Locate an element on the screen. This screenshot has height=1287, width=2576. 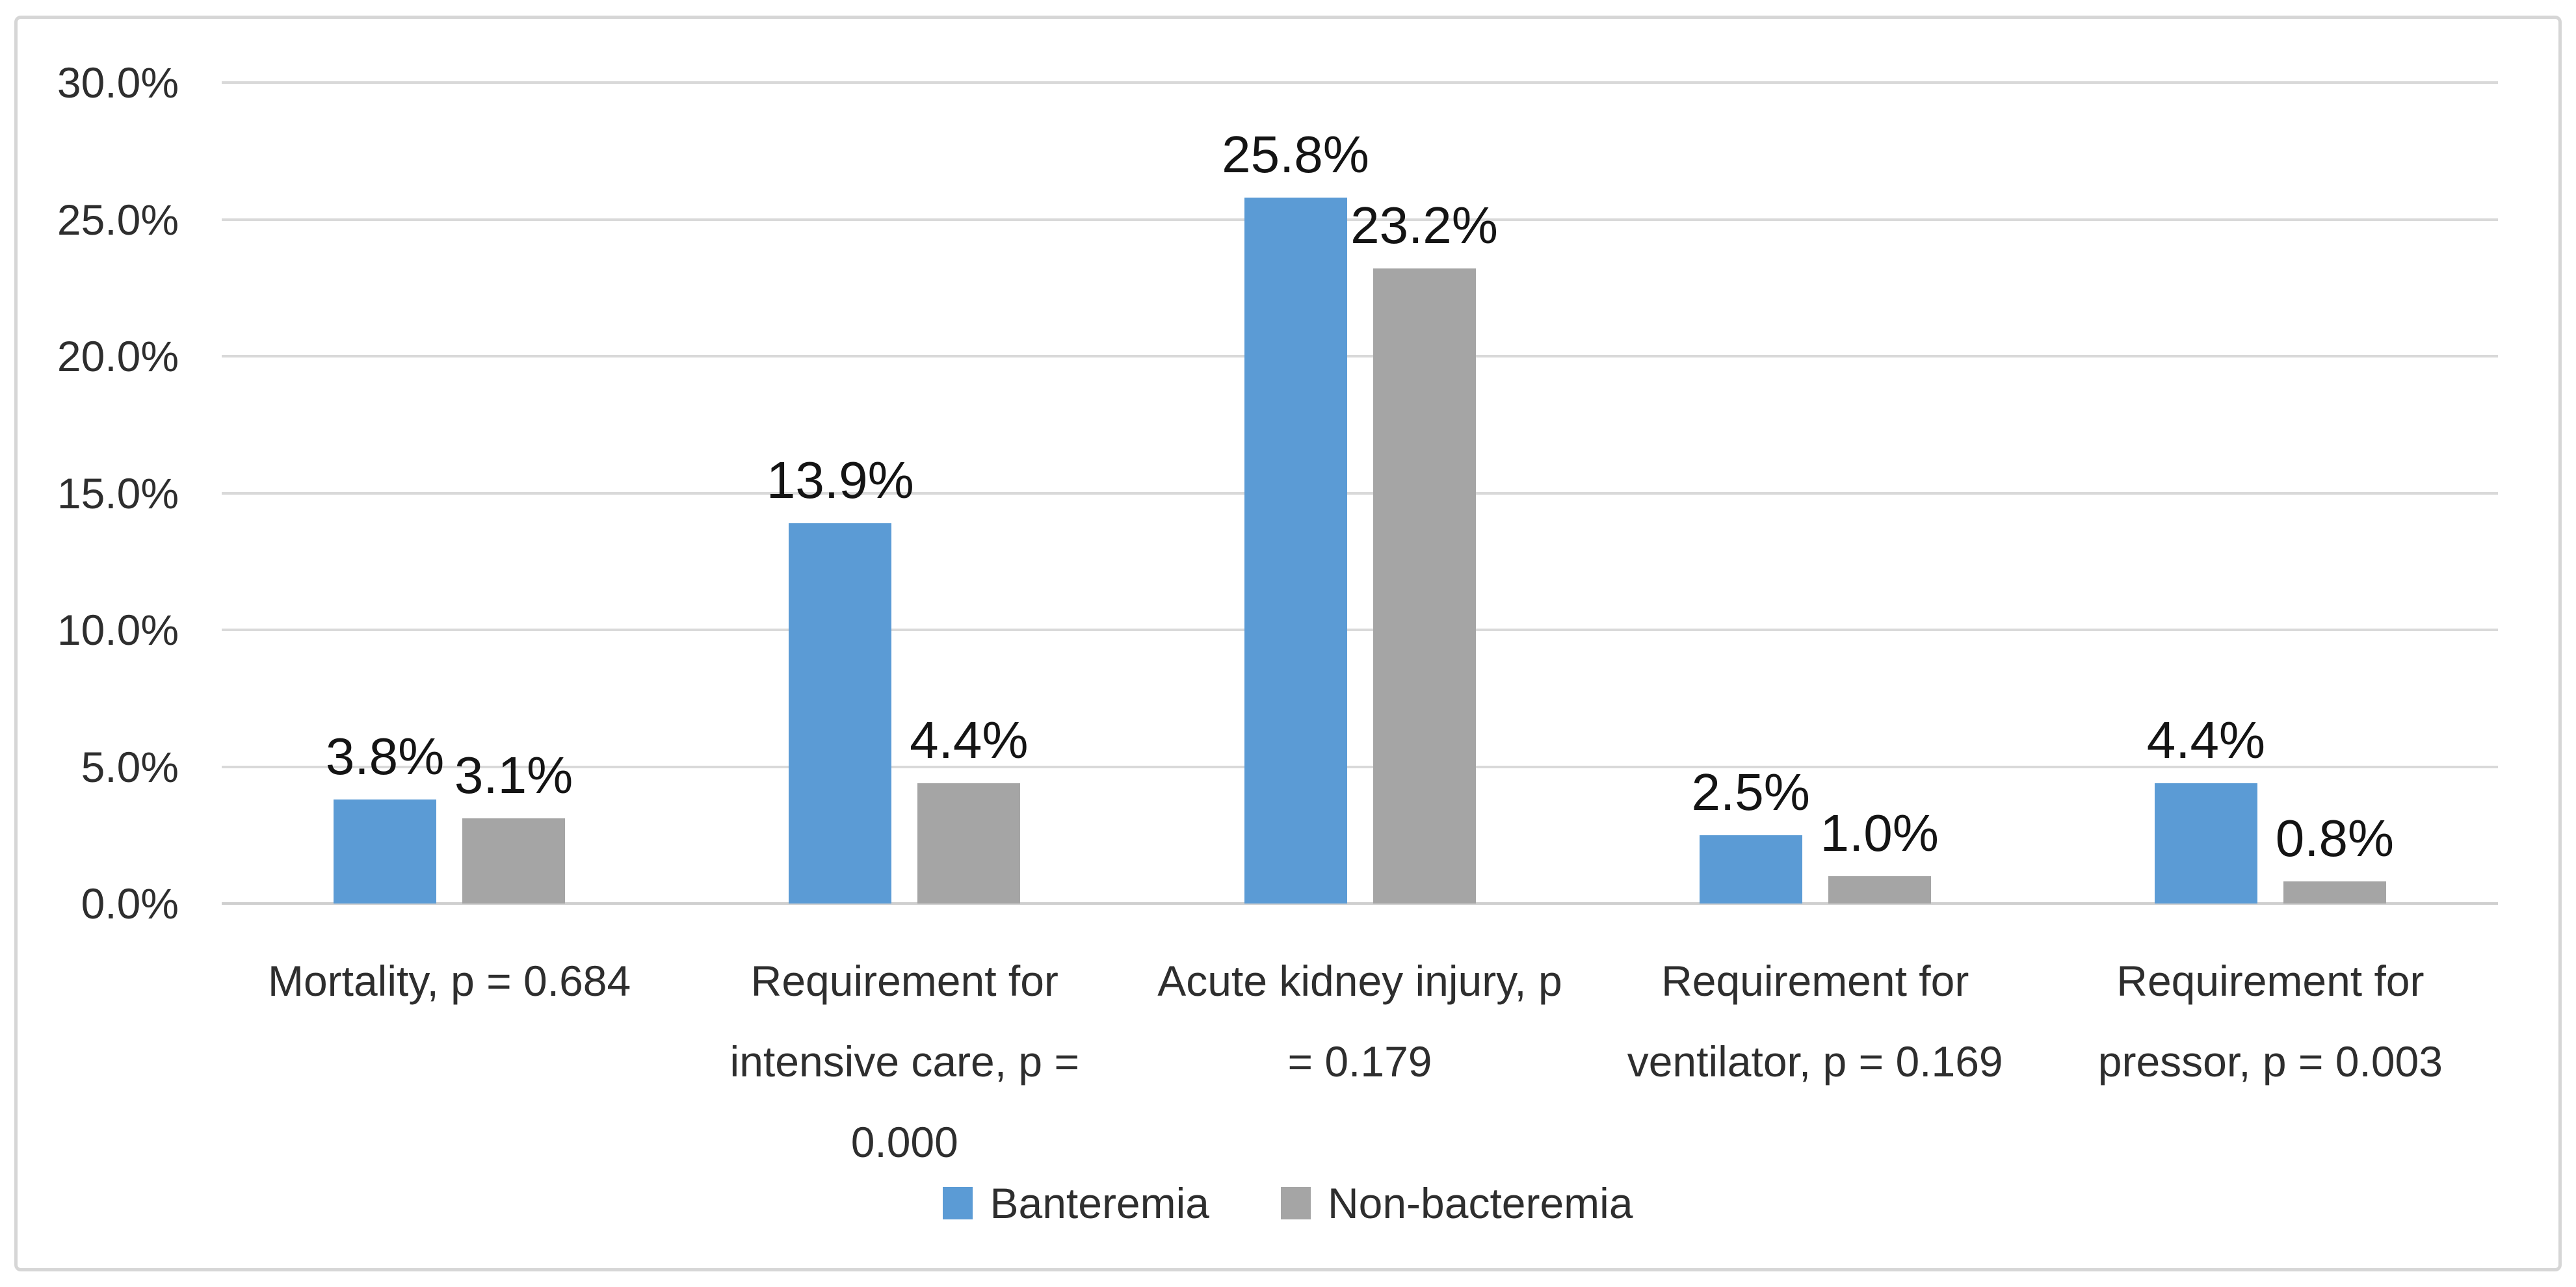
bar-value-label: 2.5% is located at coordinates (1750, 792).